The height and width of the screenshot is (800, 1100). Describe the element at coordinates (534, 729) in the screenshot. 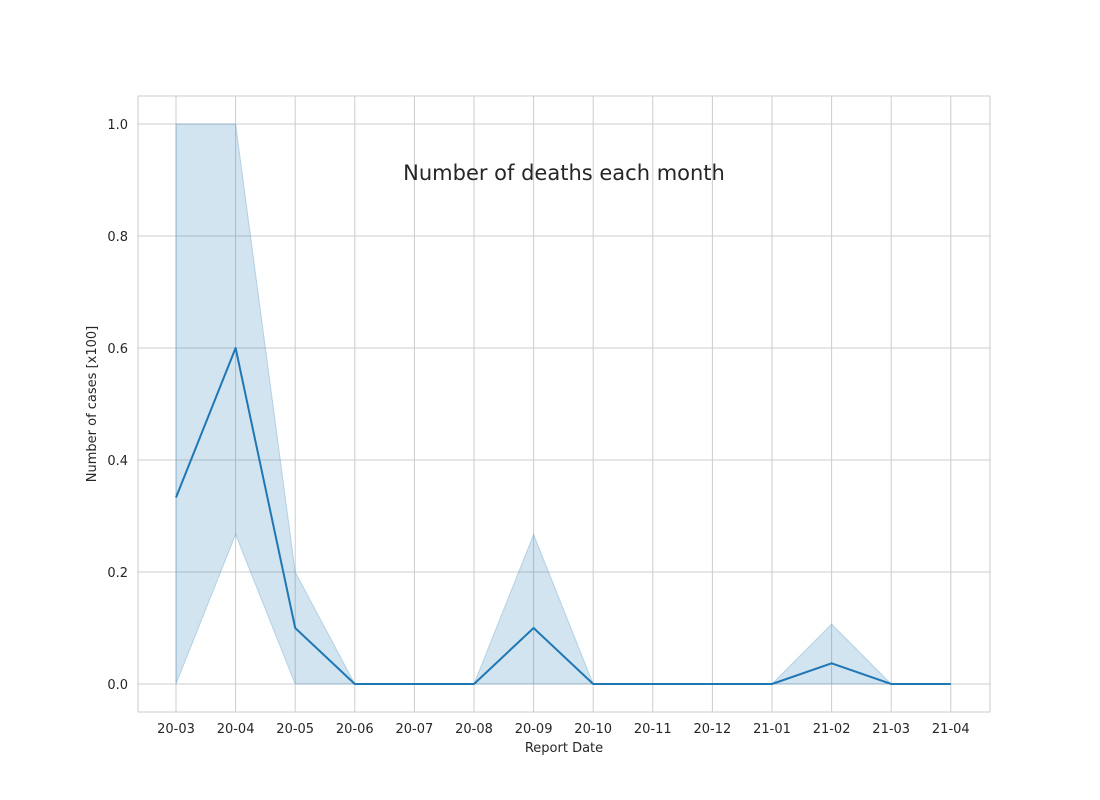

I see `x-tick-label: 20-09` at that location.